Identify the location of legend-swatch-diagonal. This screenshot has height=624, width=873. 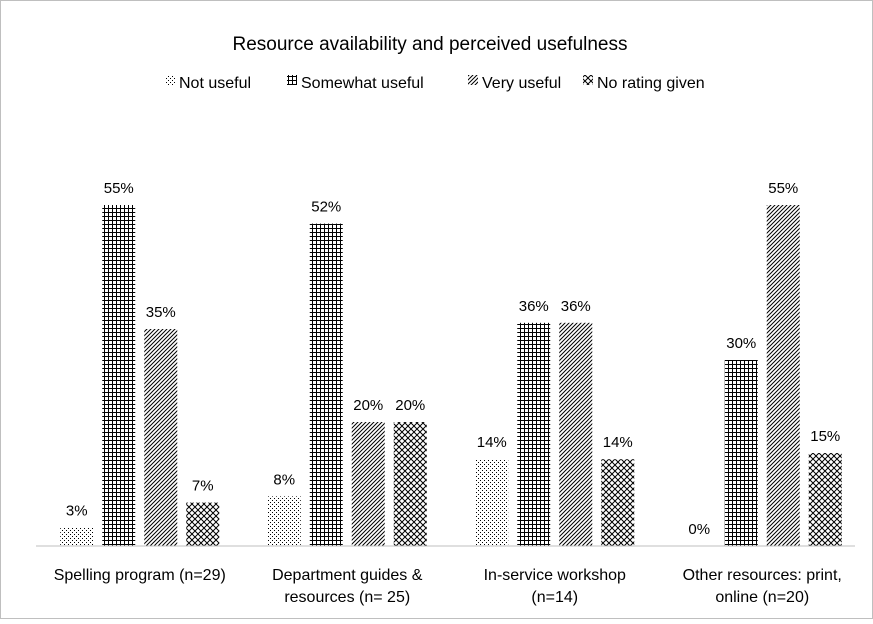
(473, 80).